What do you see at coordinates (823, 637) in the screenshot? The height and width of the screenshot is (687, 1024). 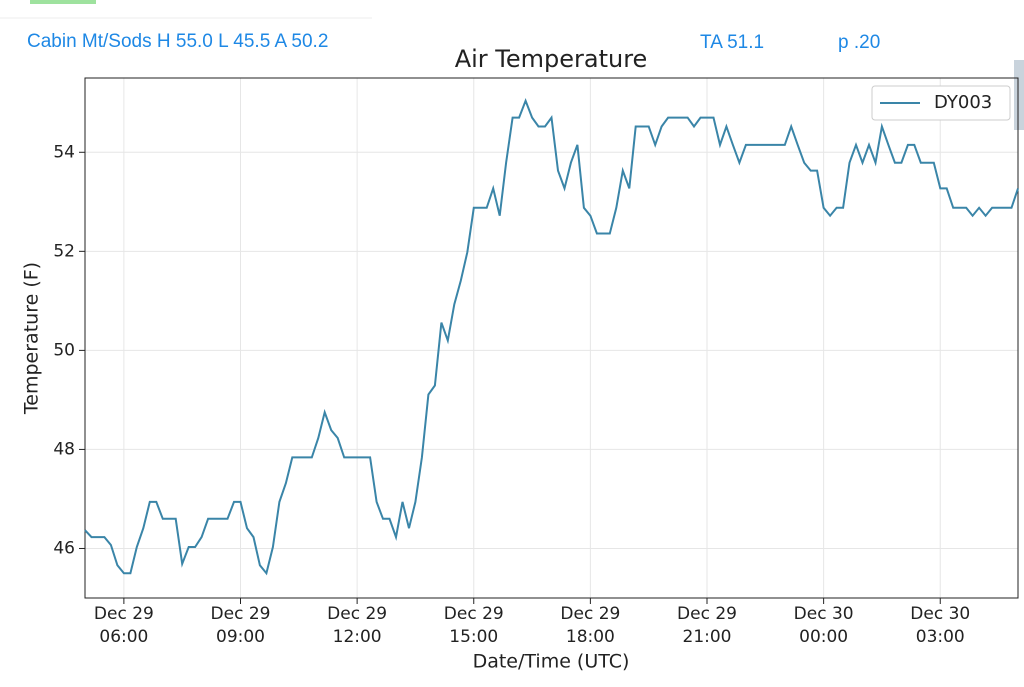 I see `x-tick-time: 00:00` at bounding box center [823, 637].